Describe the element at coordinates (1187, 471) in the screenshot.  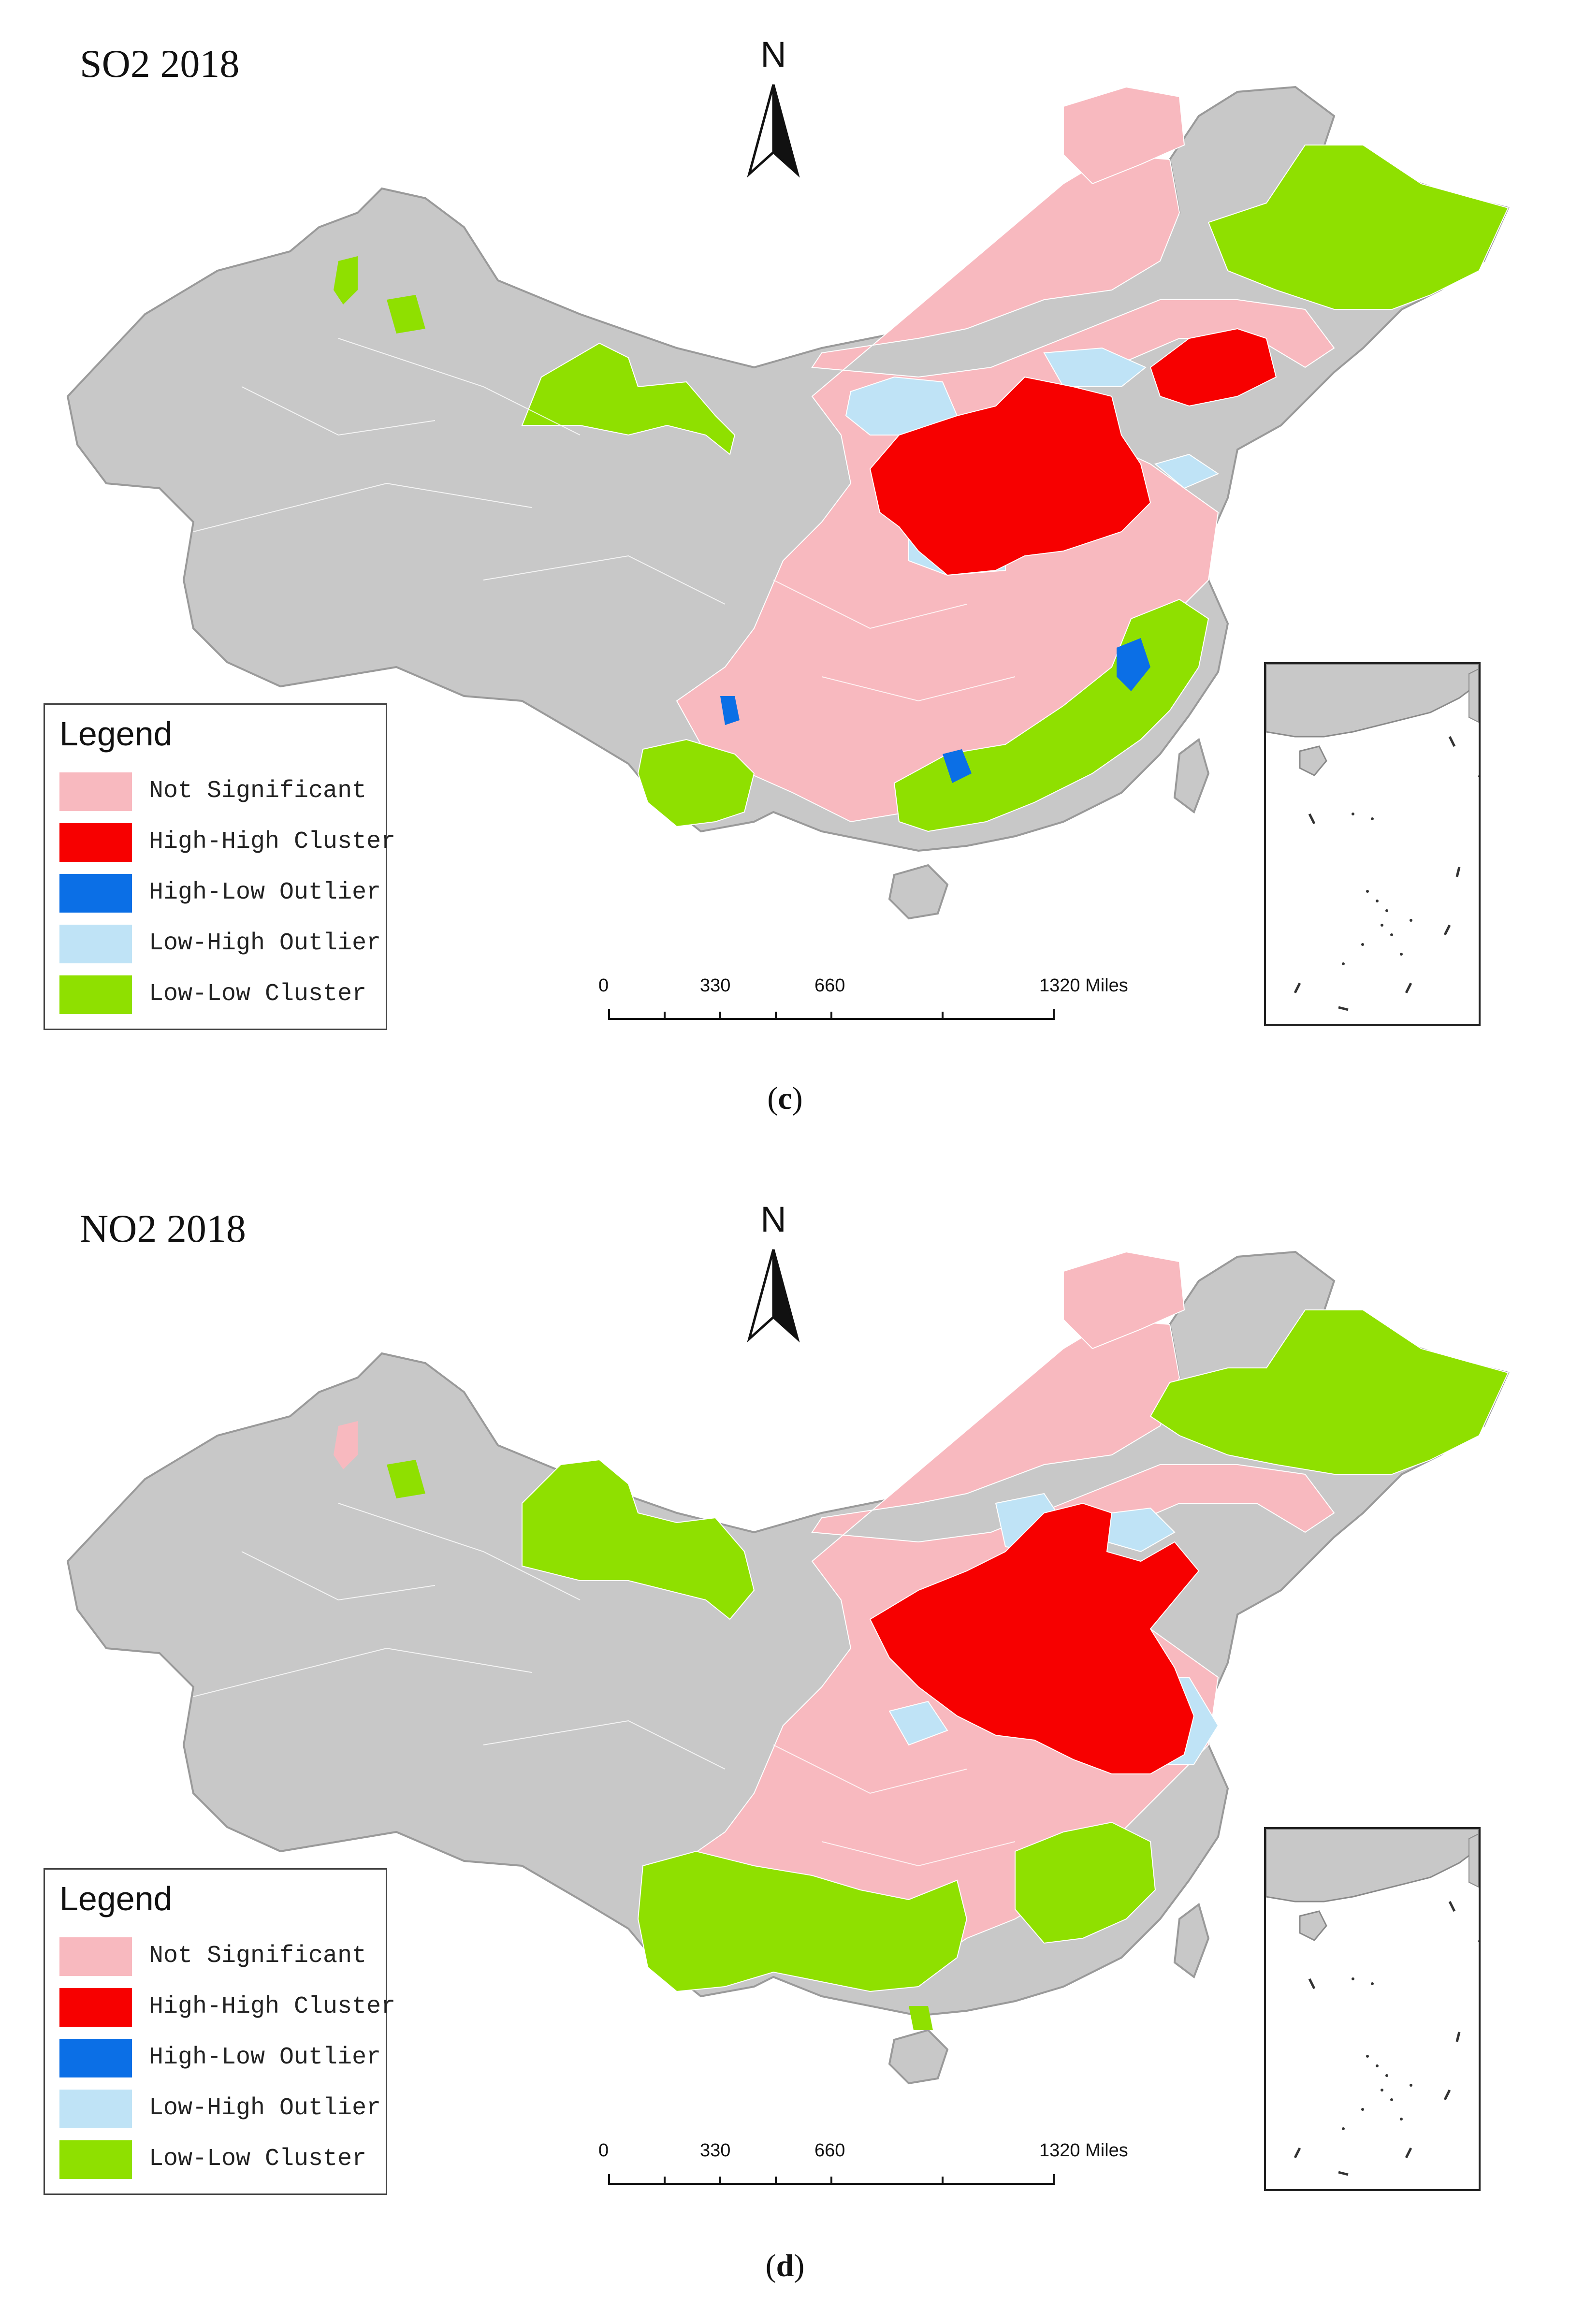
I see `zone-low-high-shandong` at that location.